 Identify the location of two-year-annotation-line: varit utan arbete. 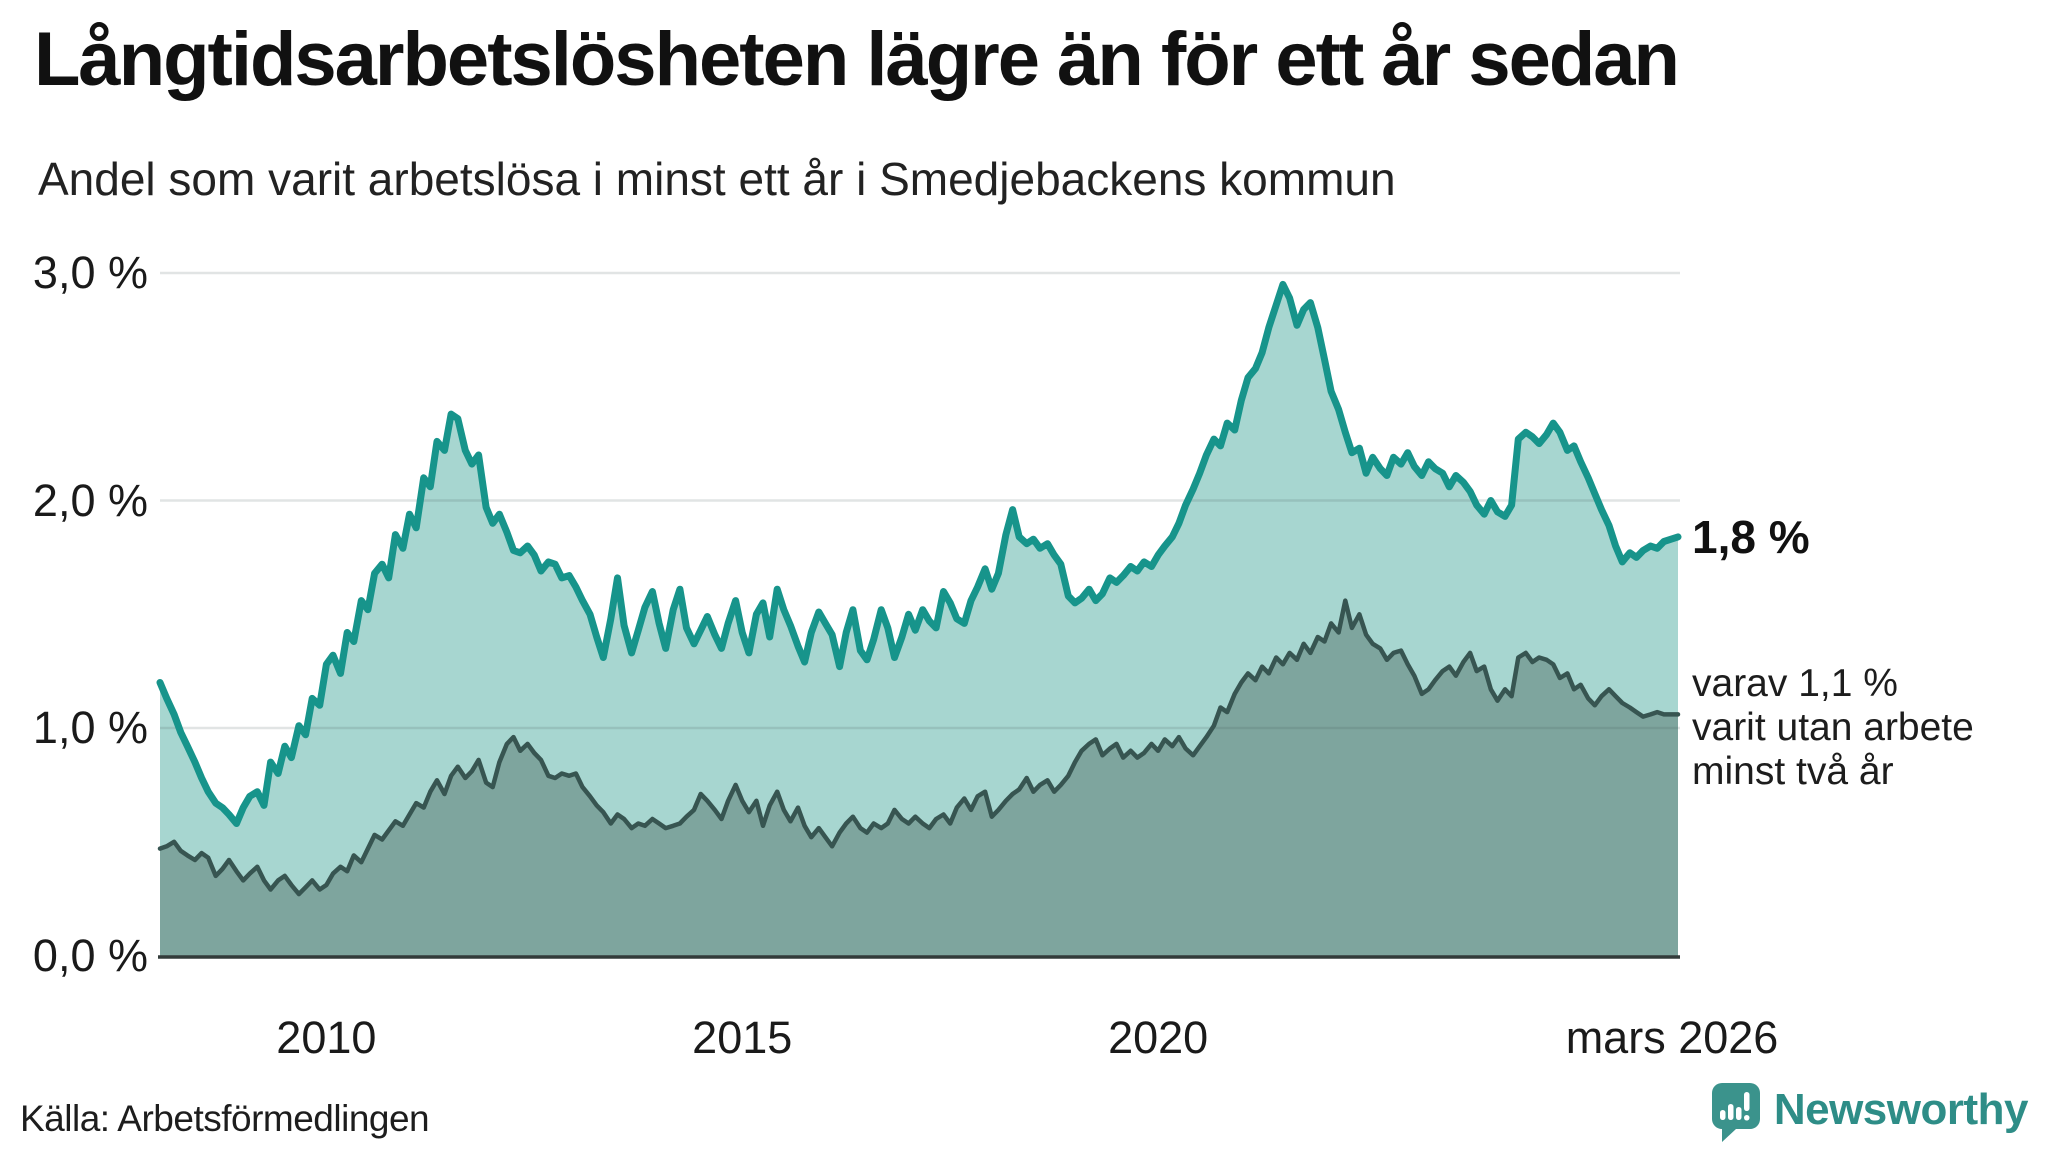
(1833, 727).